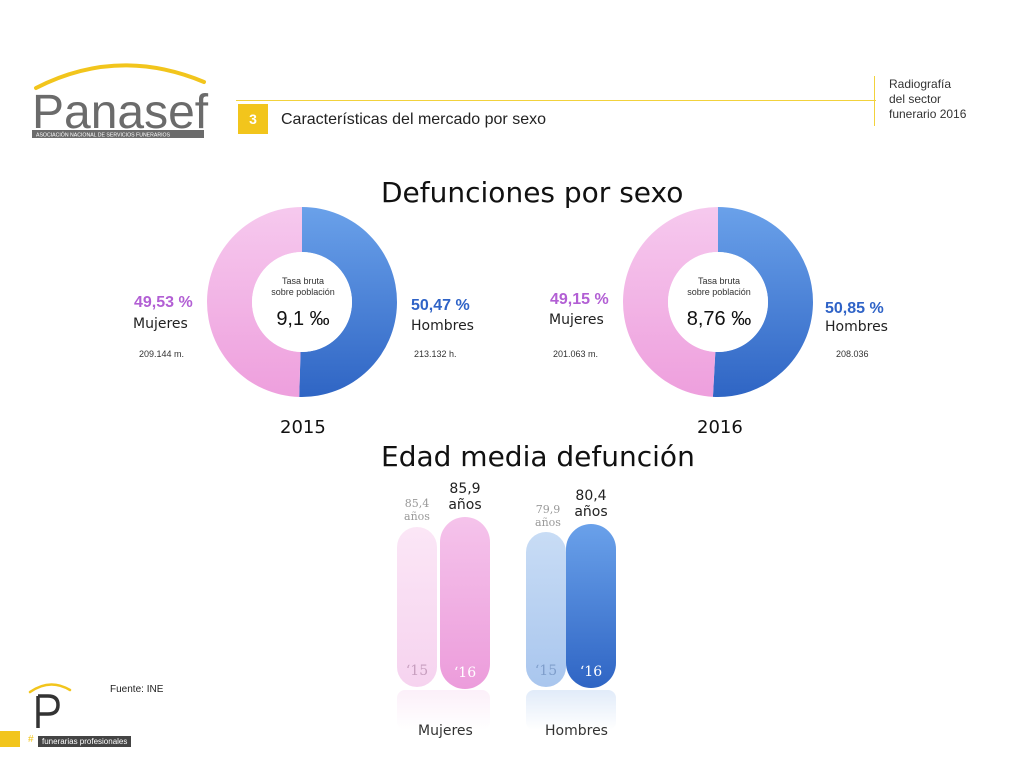 The width and height of the screenshot is (1024, 768). I want to click on donut-2016-year: 2016, so click(720, 427).